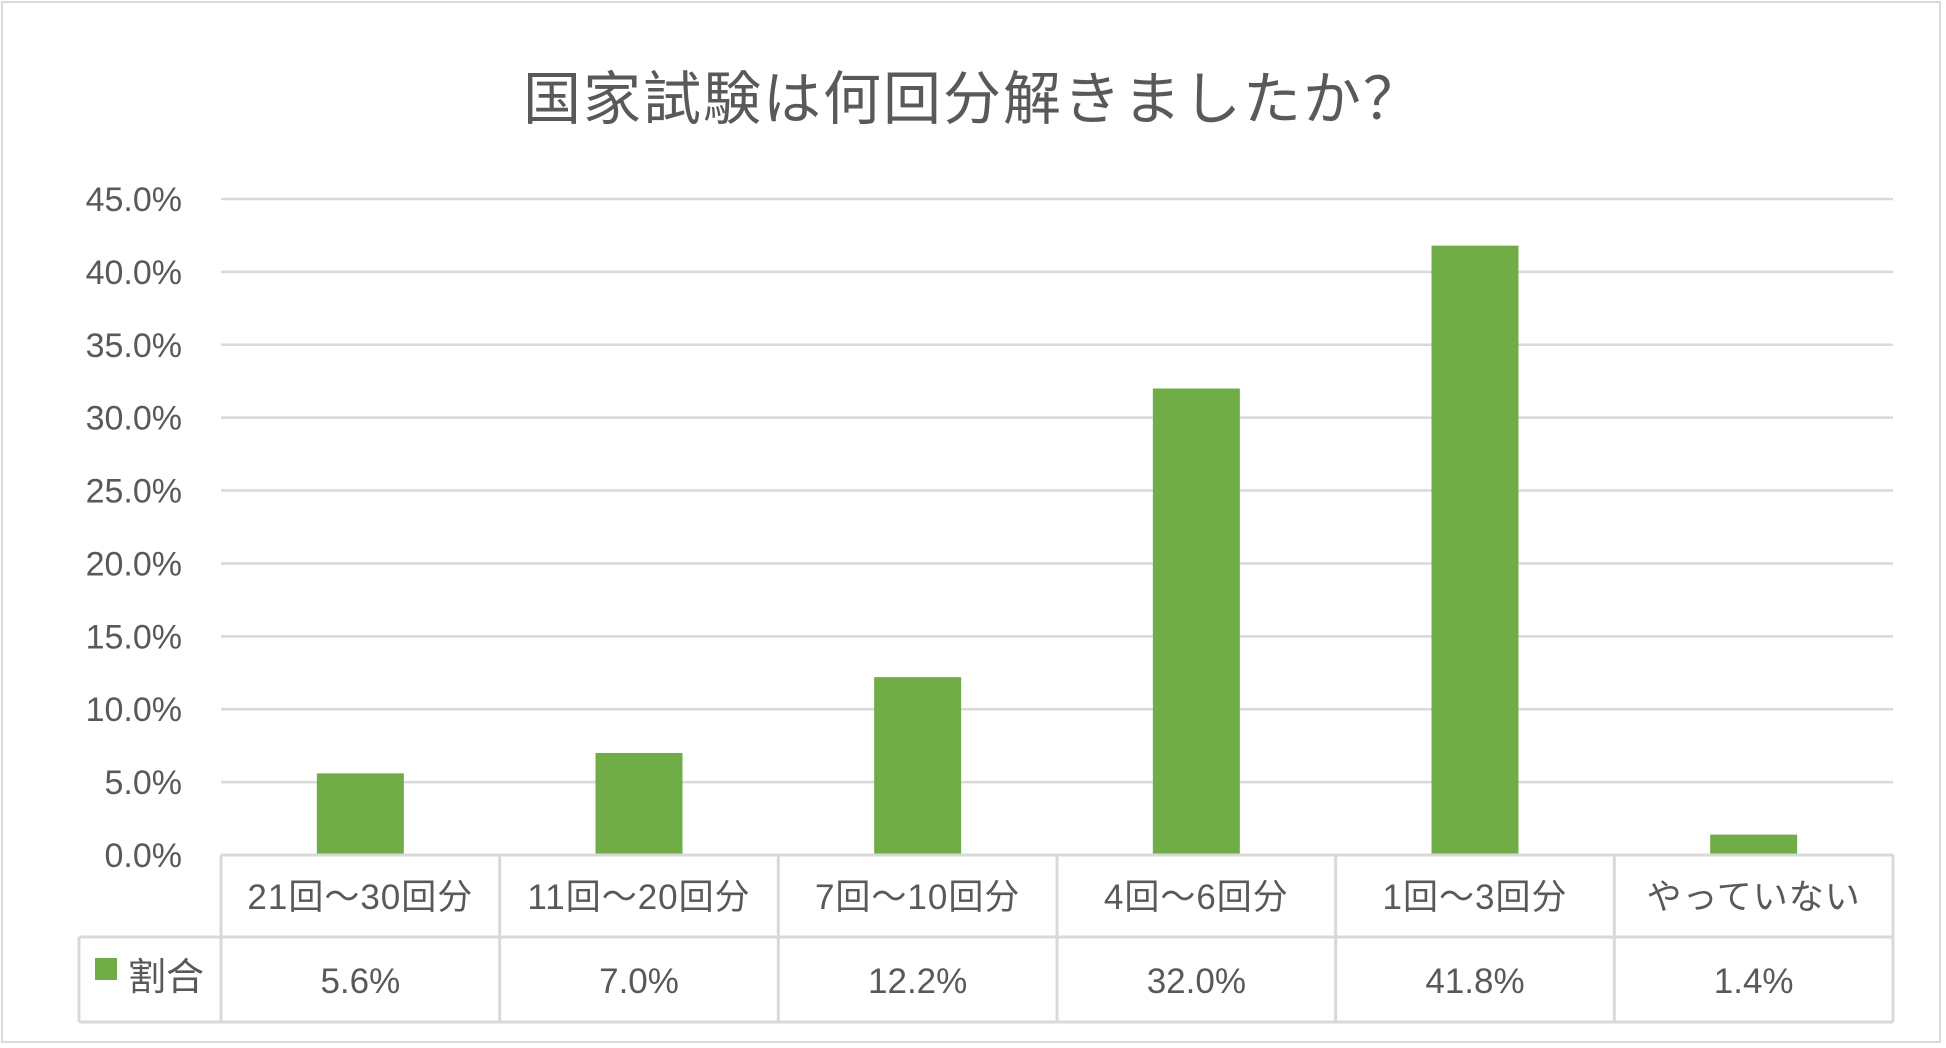 Image resolution: width=1946 pixels, height=1048 pixels. I want to click on x-category-label: 11回～20回分, so click(638, 897).